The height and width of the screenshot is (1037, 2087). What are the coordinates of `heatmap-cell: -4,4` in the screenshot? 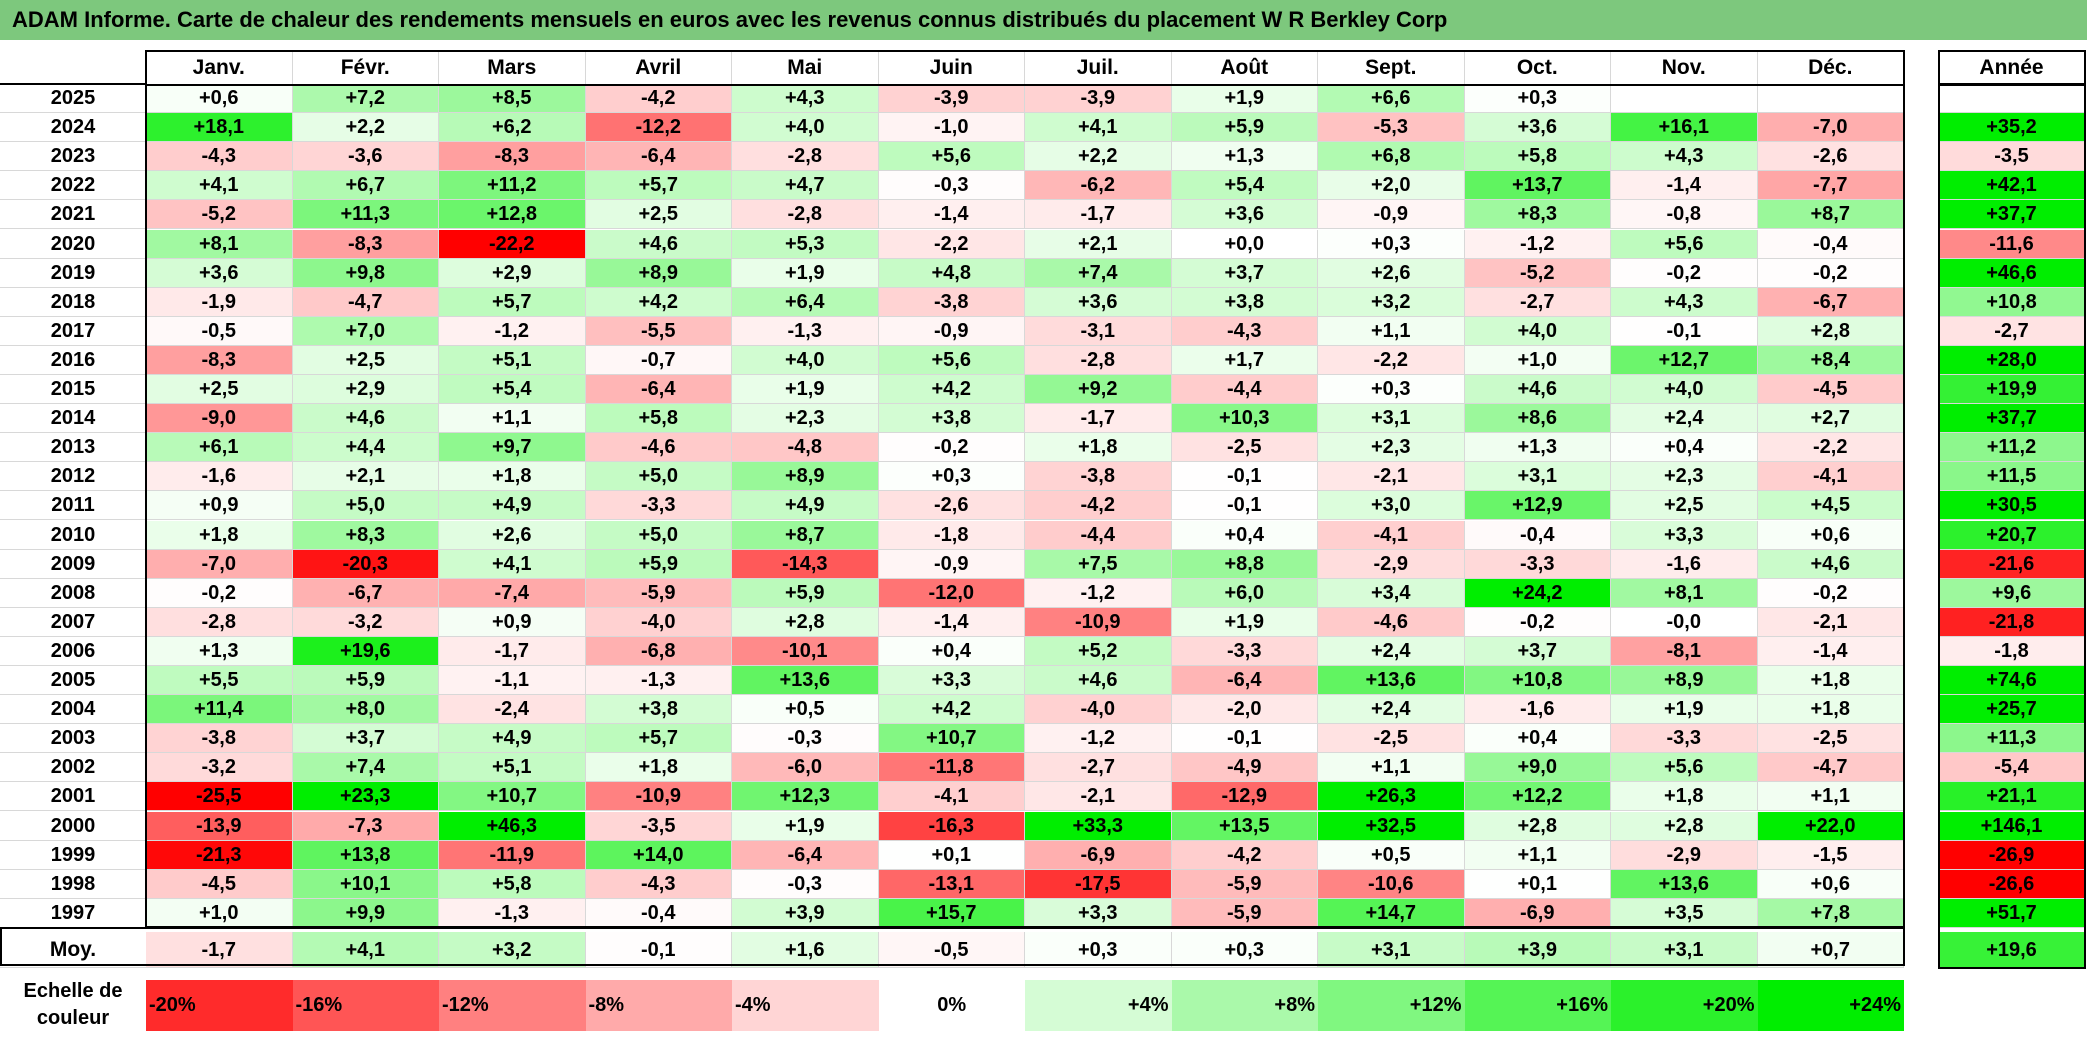 It's located at (1098, 535).